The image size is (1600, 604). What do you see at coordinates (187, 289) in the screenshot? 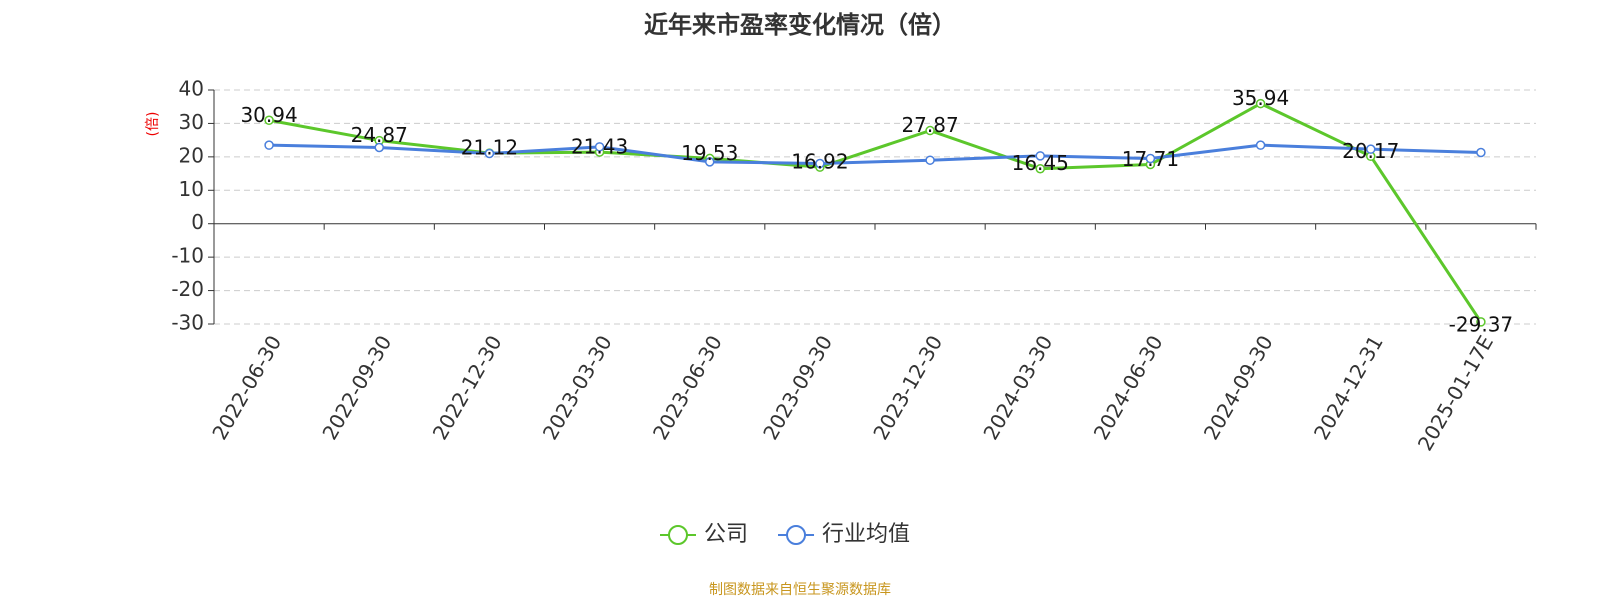
I see `y-tick-label: -20` at bounding box center [187, 289].